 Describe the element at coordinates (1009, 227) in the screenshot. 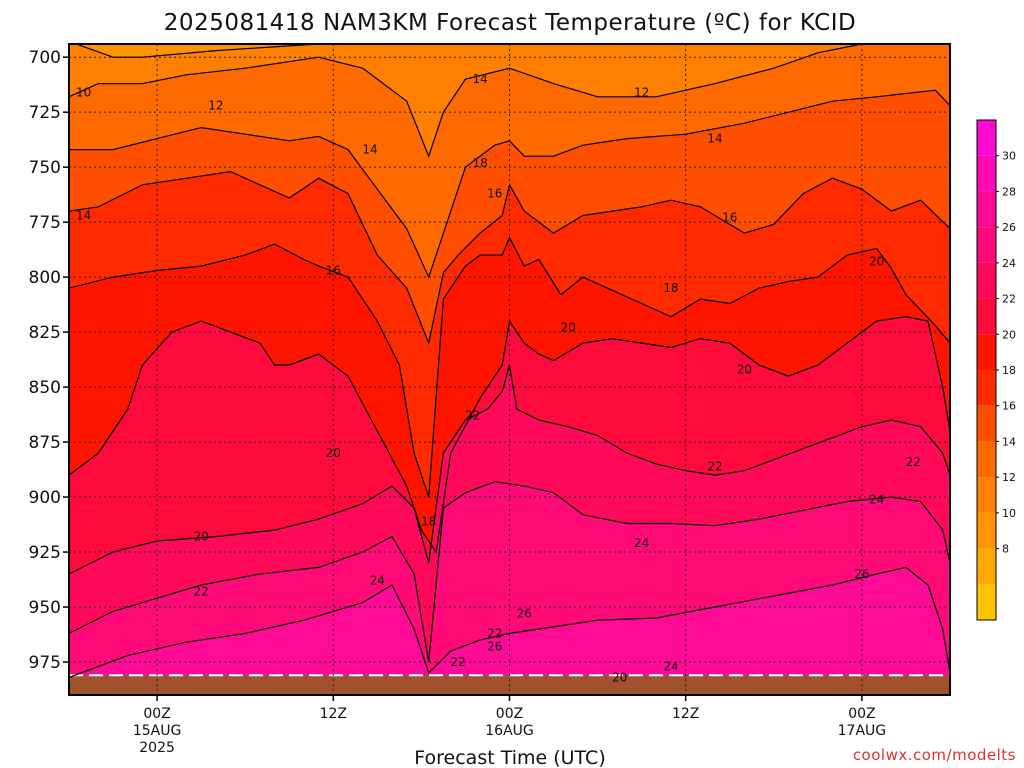

I see `colorbar-label: 26` at that location.